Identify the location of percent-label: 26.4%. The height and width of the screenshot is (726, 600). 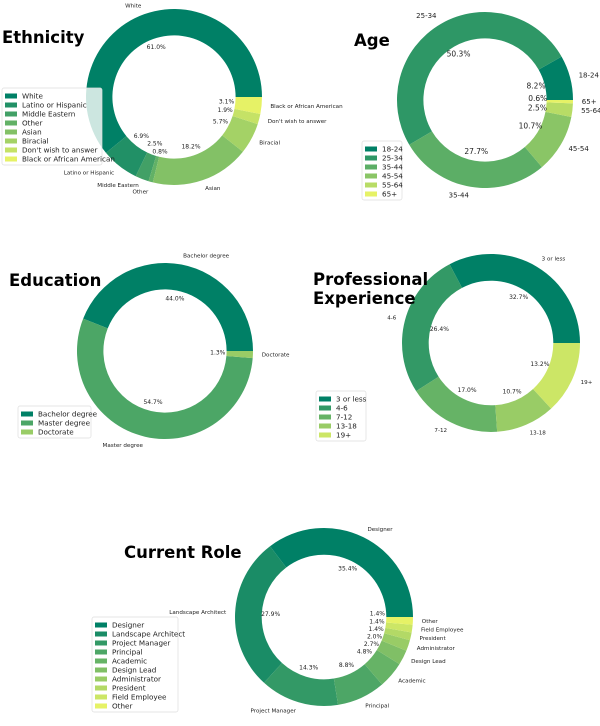
(439, 329).